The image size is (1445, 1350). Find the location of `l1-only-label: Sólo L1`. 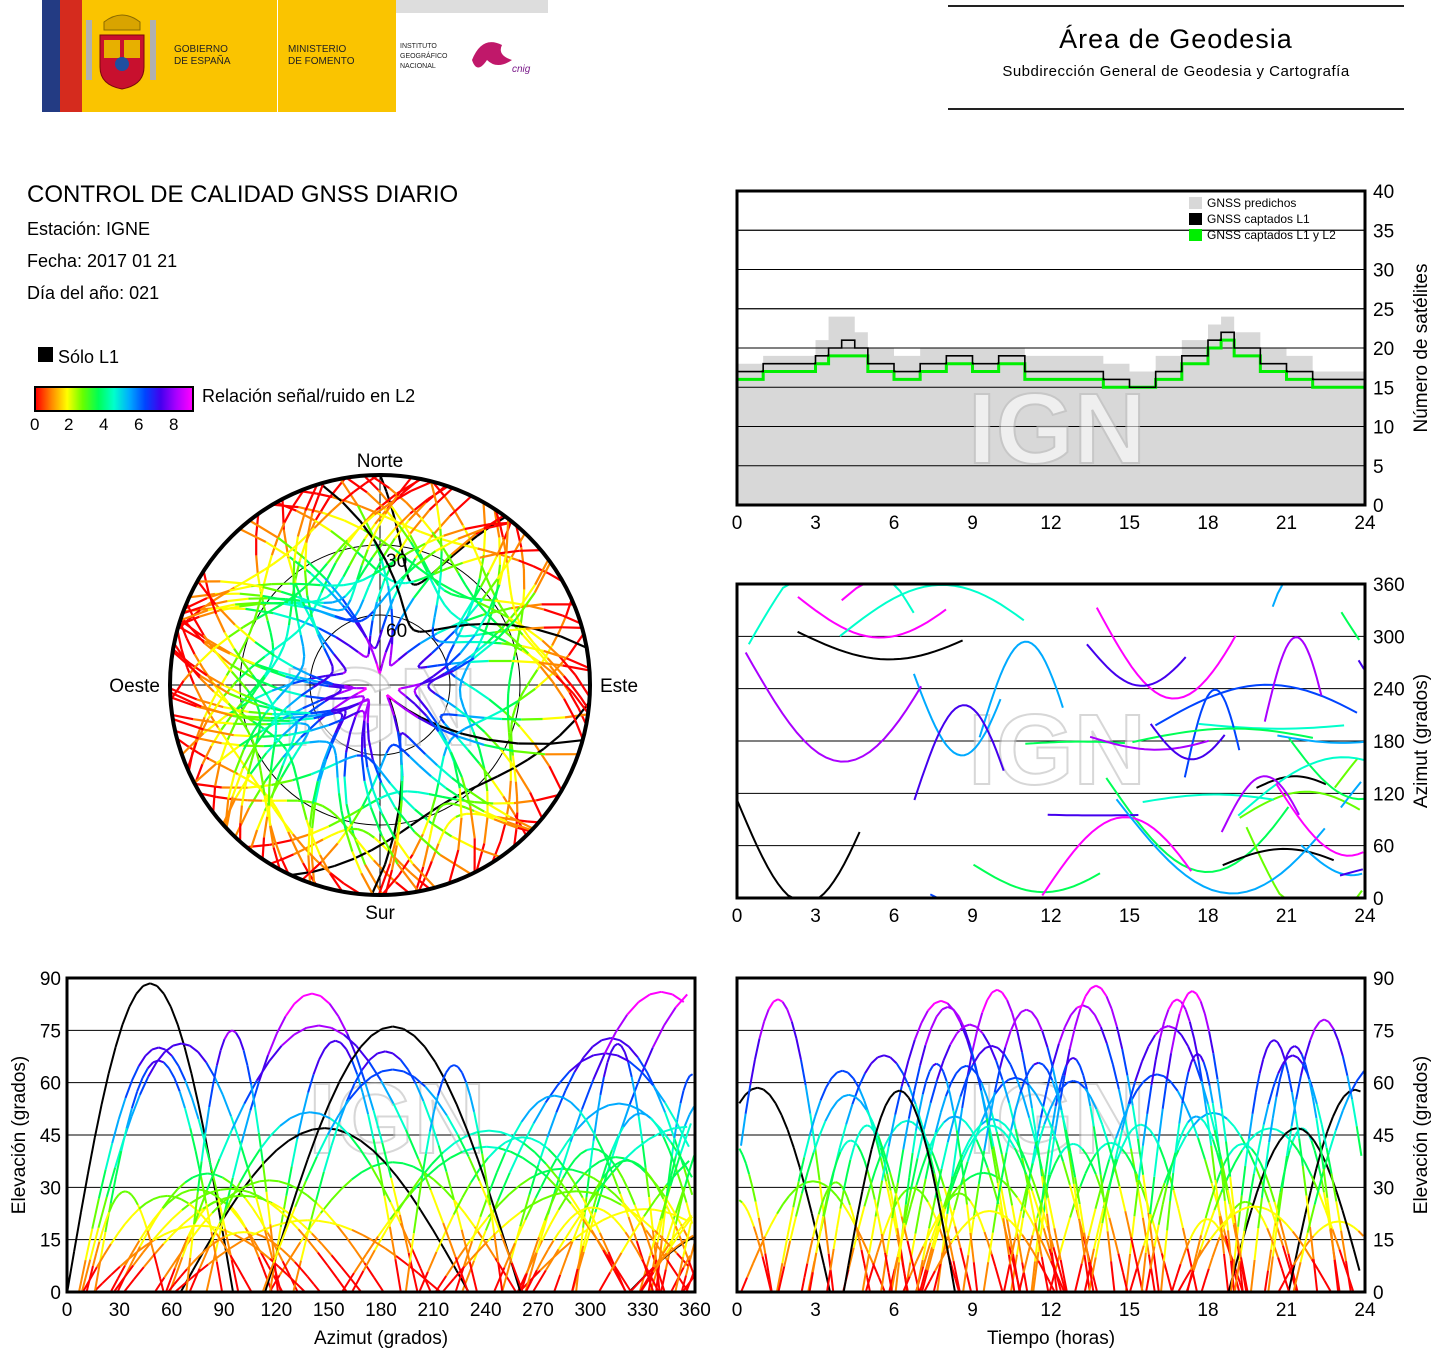

l1-only-label: Sólo L1 is located at coordinates (89, 357).